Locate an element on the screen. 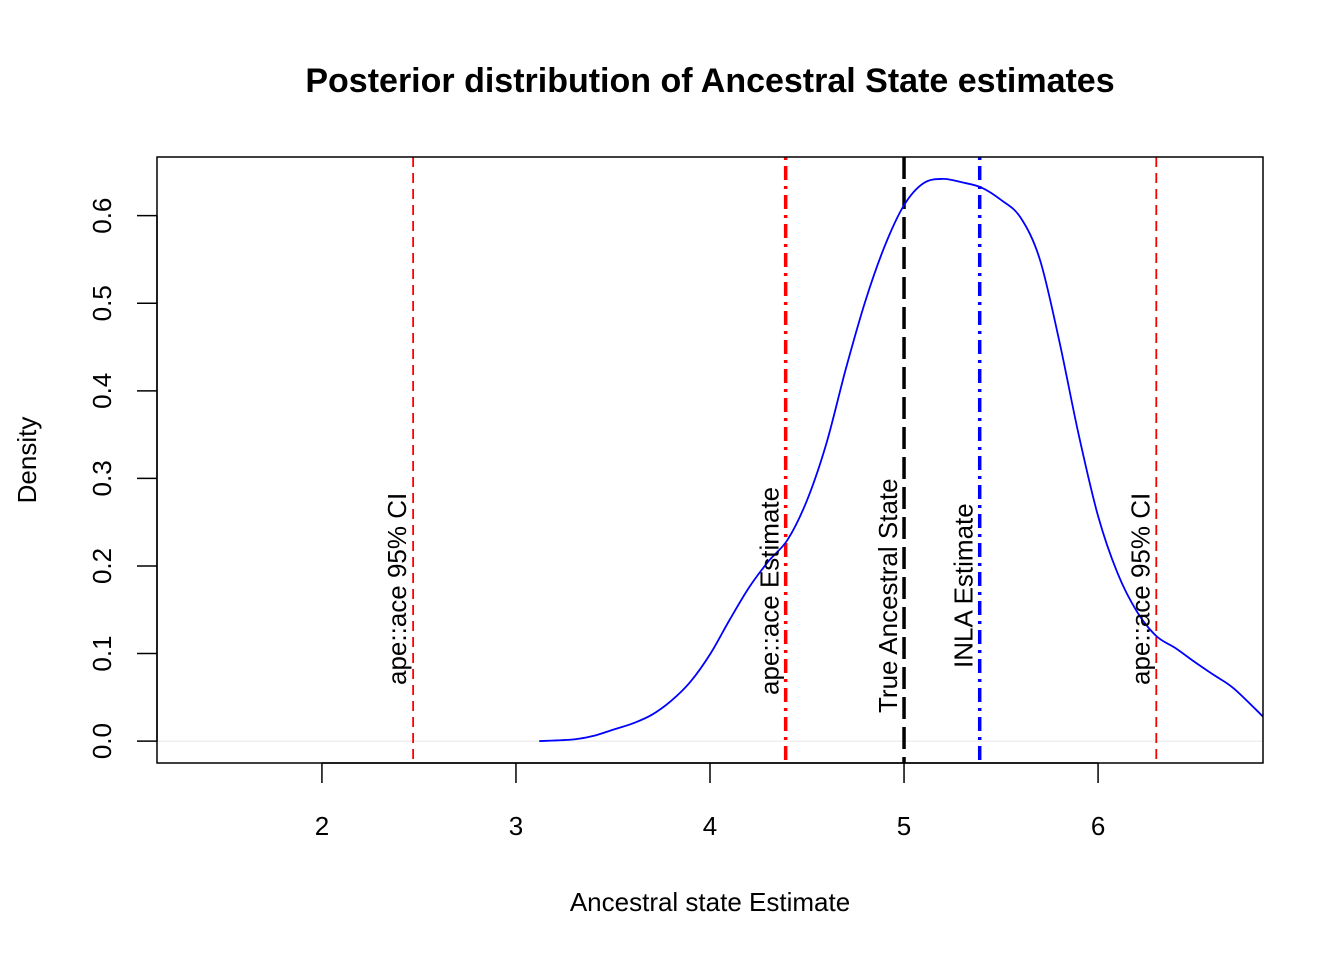 This screenshot has height=960, width=1344. x-tick-label: 6 is located at coordinates (1098, 826).